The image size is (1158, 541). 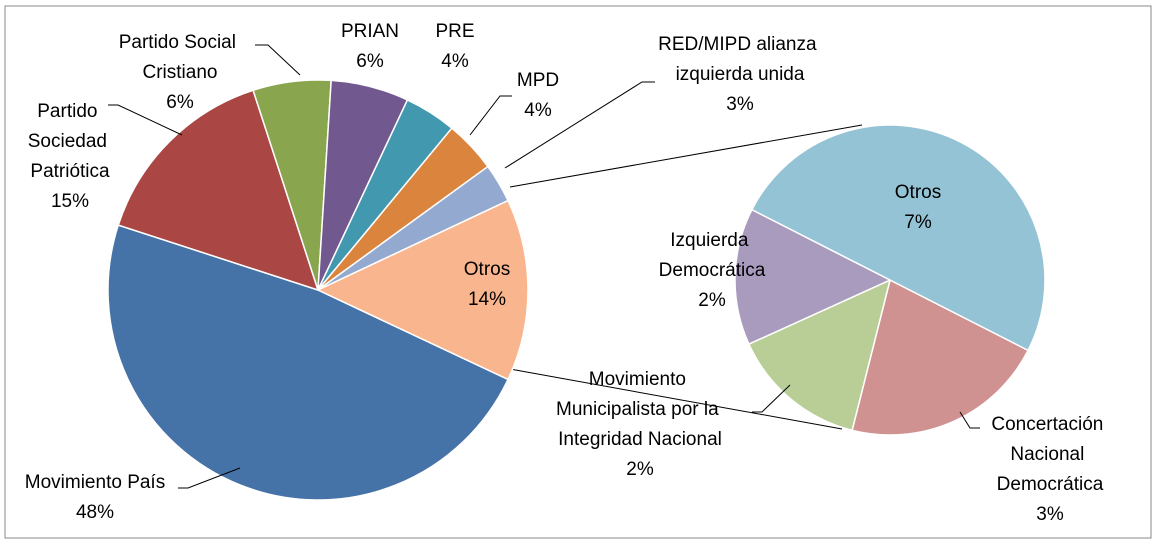 What do you see at coordinates (180, 42) in the screenshot?
I see `label-line: Partido Social` at bounding box center [180, 42].